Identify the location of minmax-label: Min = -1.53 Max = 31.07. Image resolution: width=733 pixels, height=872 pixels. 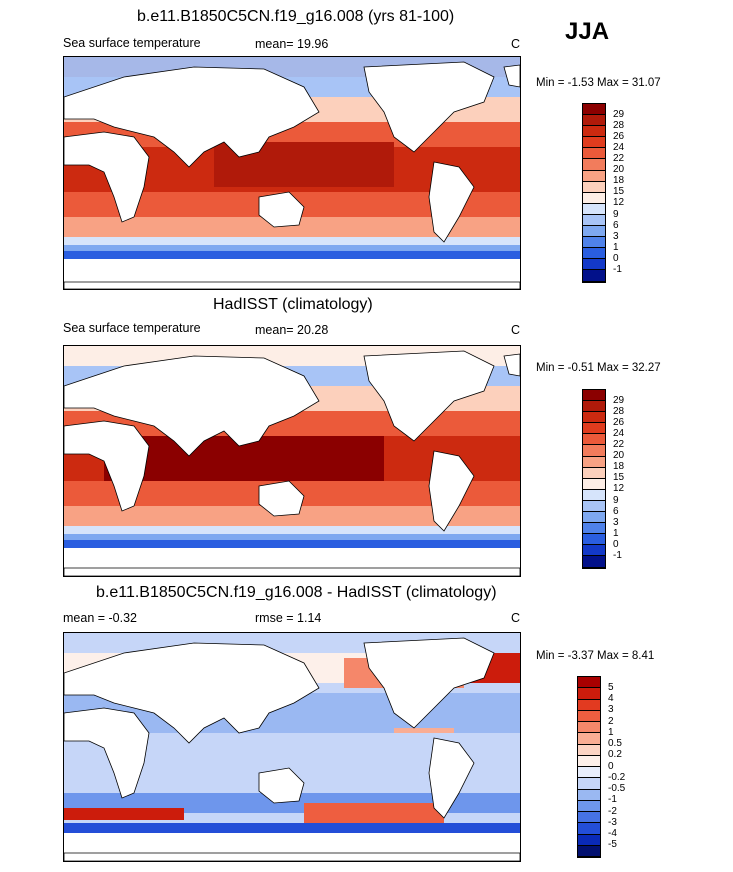
(598, 83).